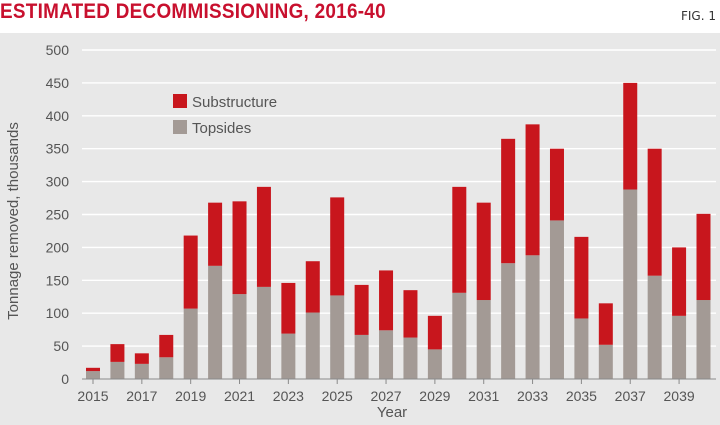 The height and width of the screenshot is (425, 720). Describe the element at coordinates (225, 115) in the screenshot. I see `legend: Substructure Topsides` at that location.